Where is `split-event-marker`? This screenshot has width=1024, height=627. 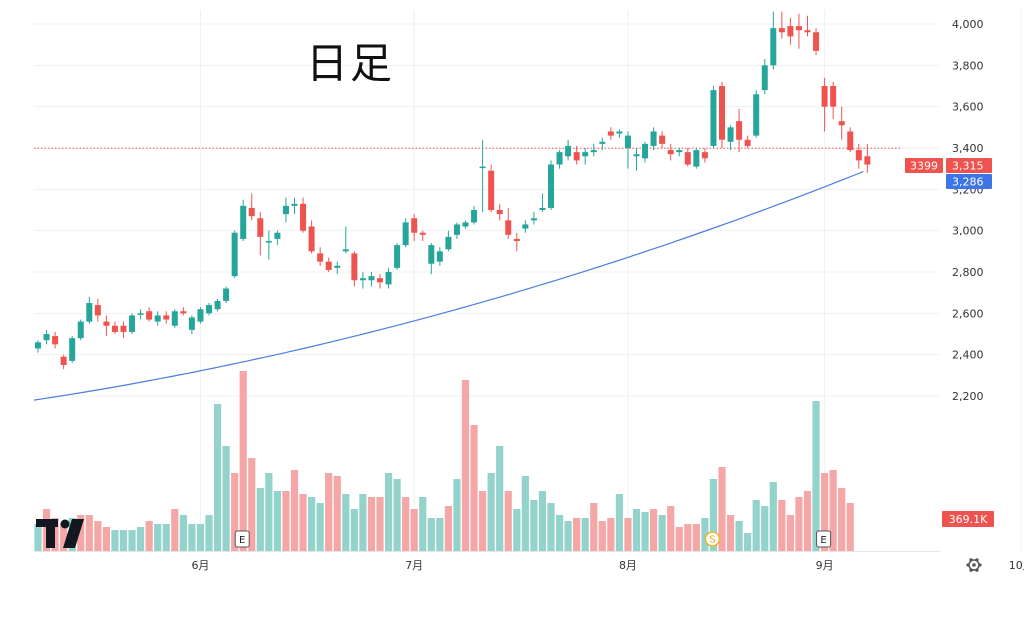 split-event-marker is located at coordinates (712, 539).